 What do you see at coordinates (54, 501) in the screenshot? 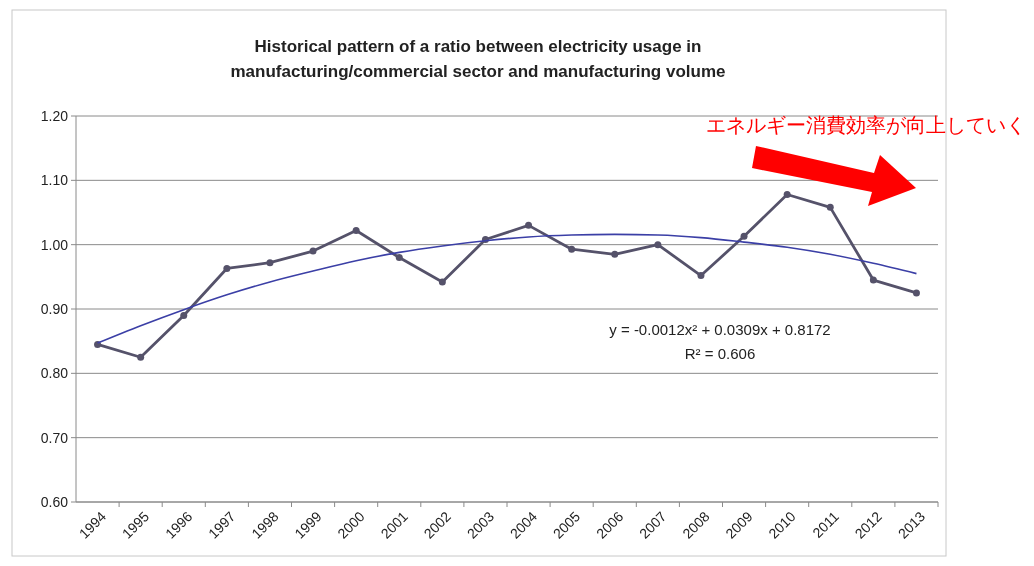
I see `y-tick-label: 0.60` at bounding box center [54, 501].